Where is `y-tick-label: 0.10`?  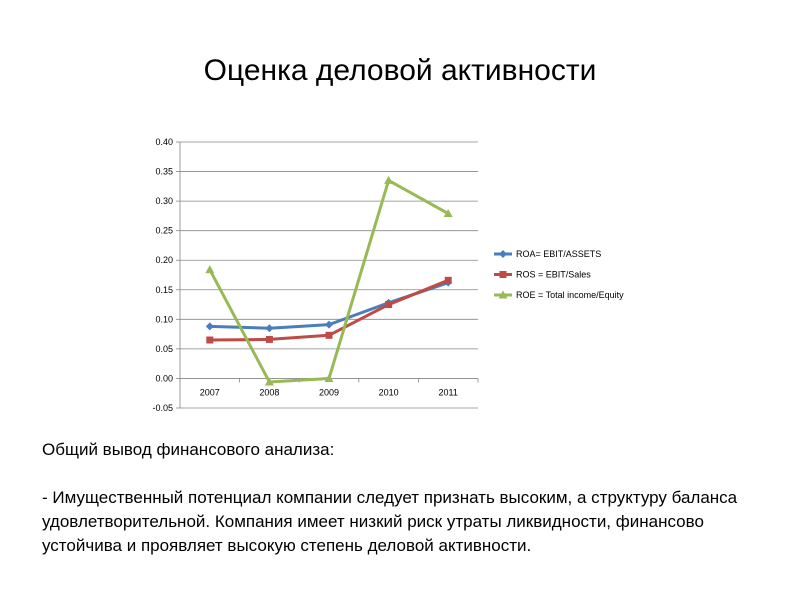 y-tick-label: 0.10 is located at coordinates (164, 319).